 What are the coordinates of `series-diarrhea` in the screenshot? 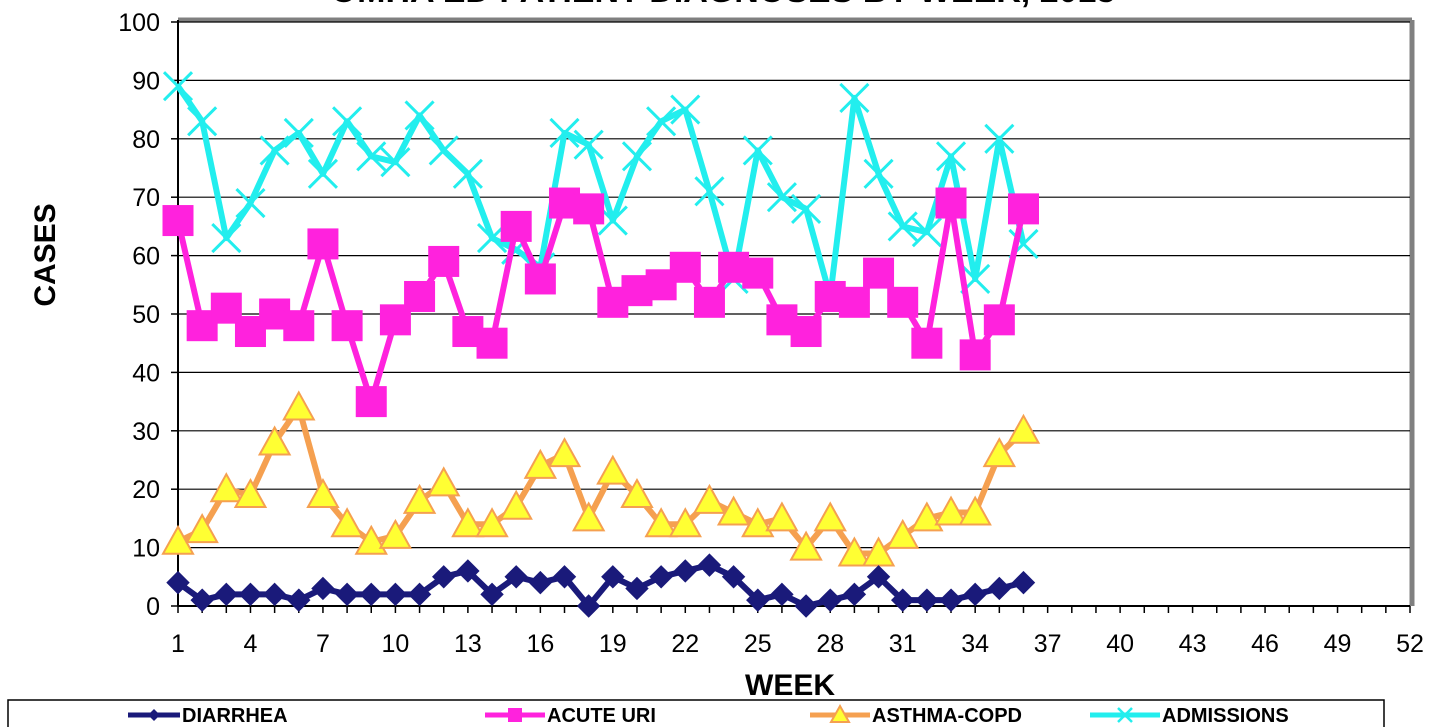 It's located at (601, 585).